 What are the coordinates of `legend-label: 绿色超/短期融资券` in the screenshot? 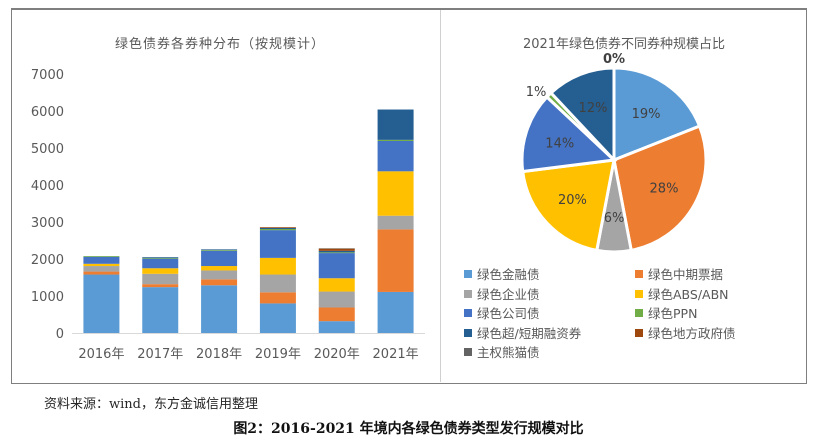 It's located at (529, 333).